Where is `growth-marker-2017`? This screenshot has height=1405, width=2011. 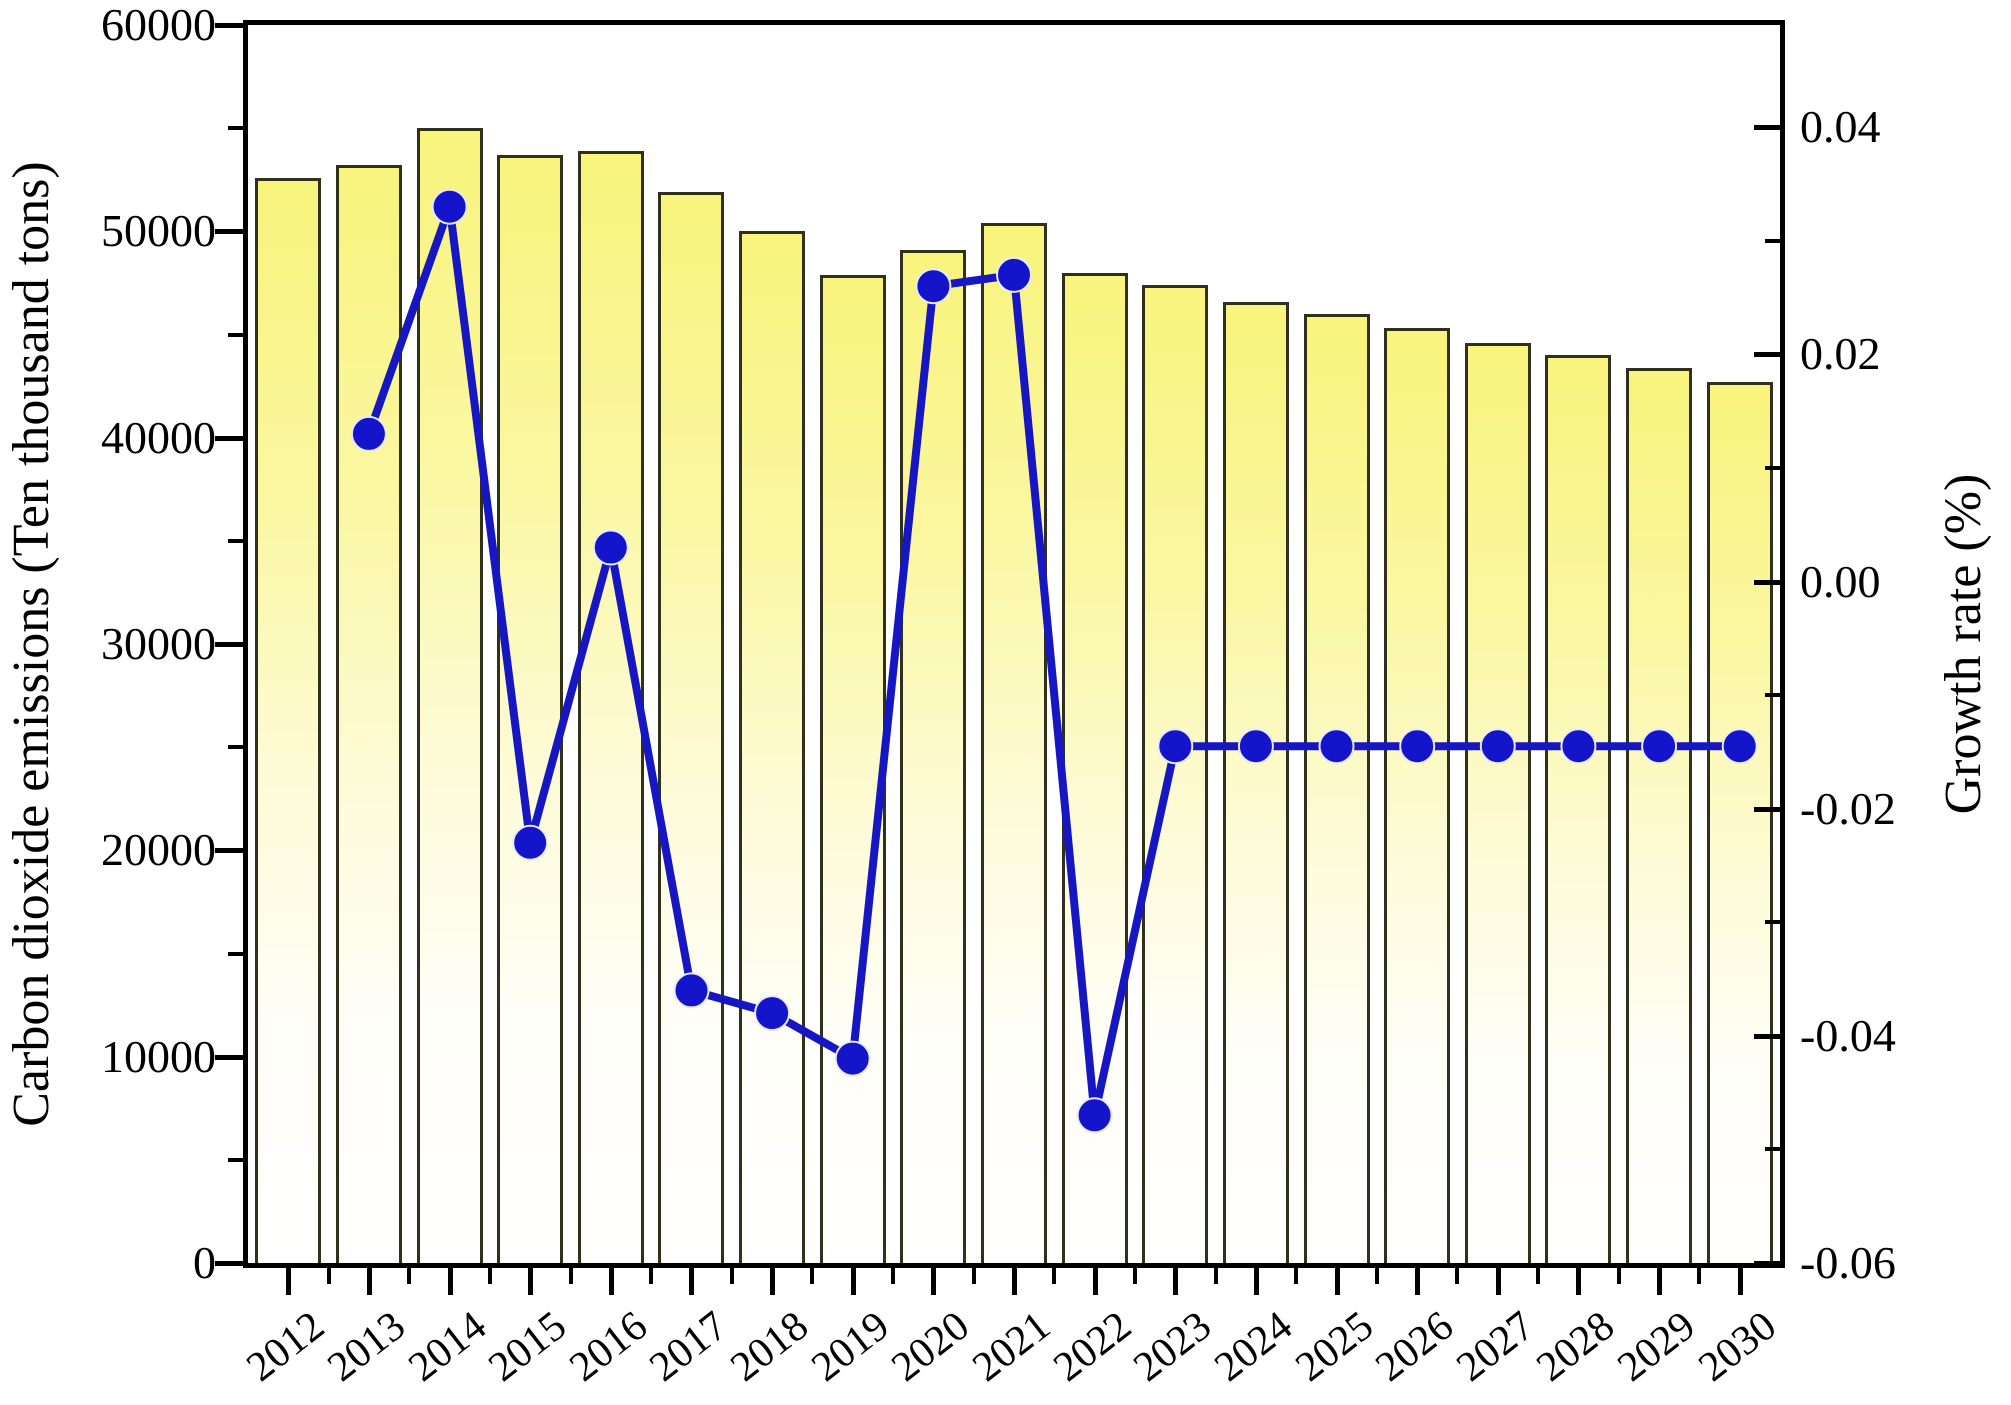
growth-marker-2017 is located at coordinates (691, 990).